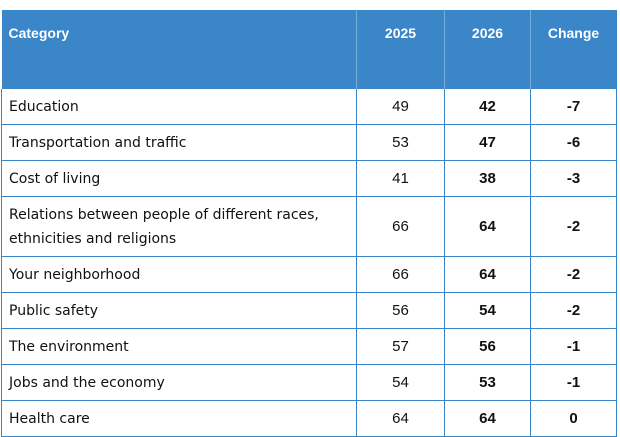  What do you see at coordinates (179, 49) in the screenshot?
I see `header-category: Category` at bounding box center [179, 49].